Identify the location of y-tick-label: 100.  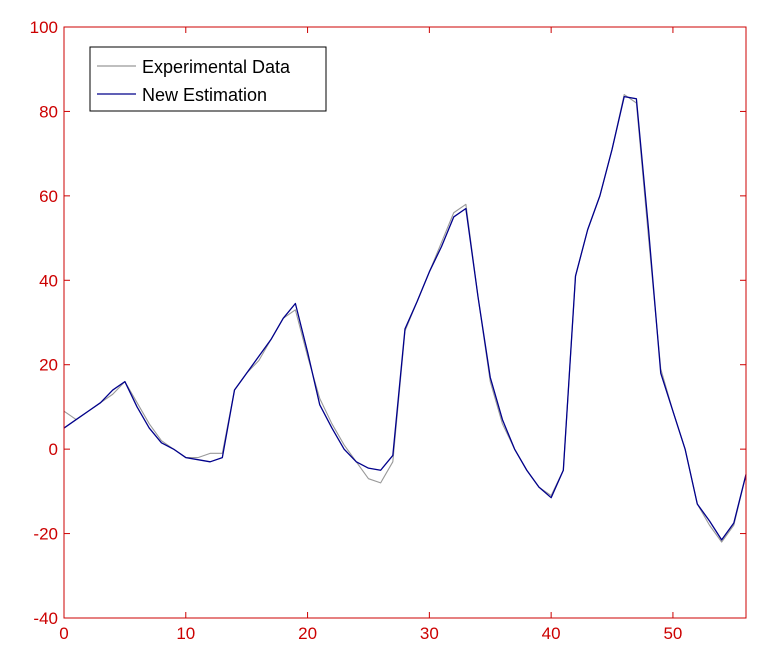
(44, 27).